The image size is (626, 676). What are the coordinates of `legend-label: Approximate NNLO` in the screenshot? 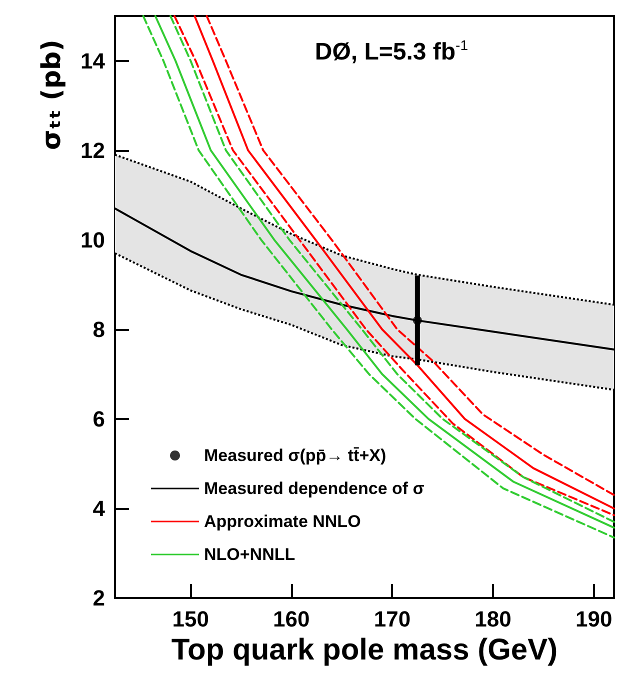 It's located at (282, 521).